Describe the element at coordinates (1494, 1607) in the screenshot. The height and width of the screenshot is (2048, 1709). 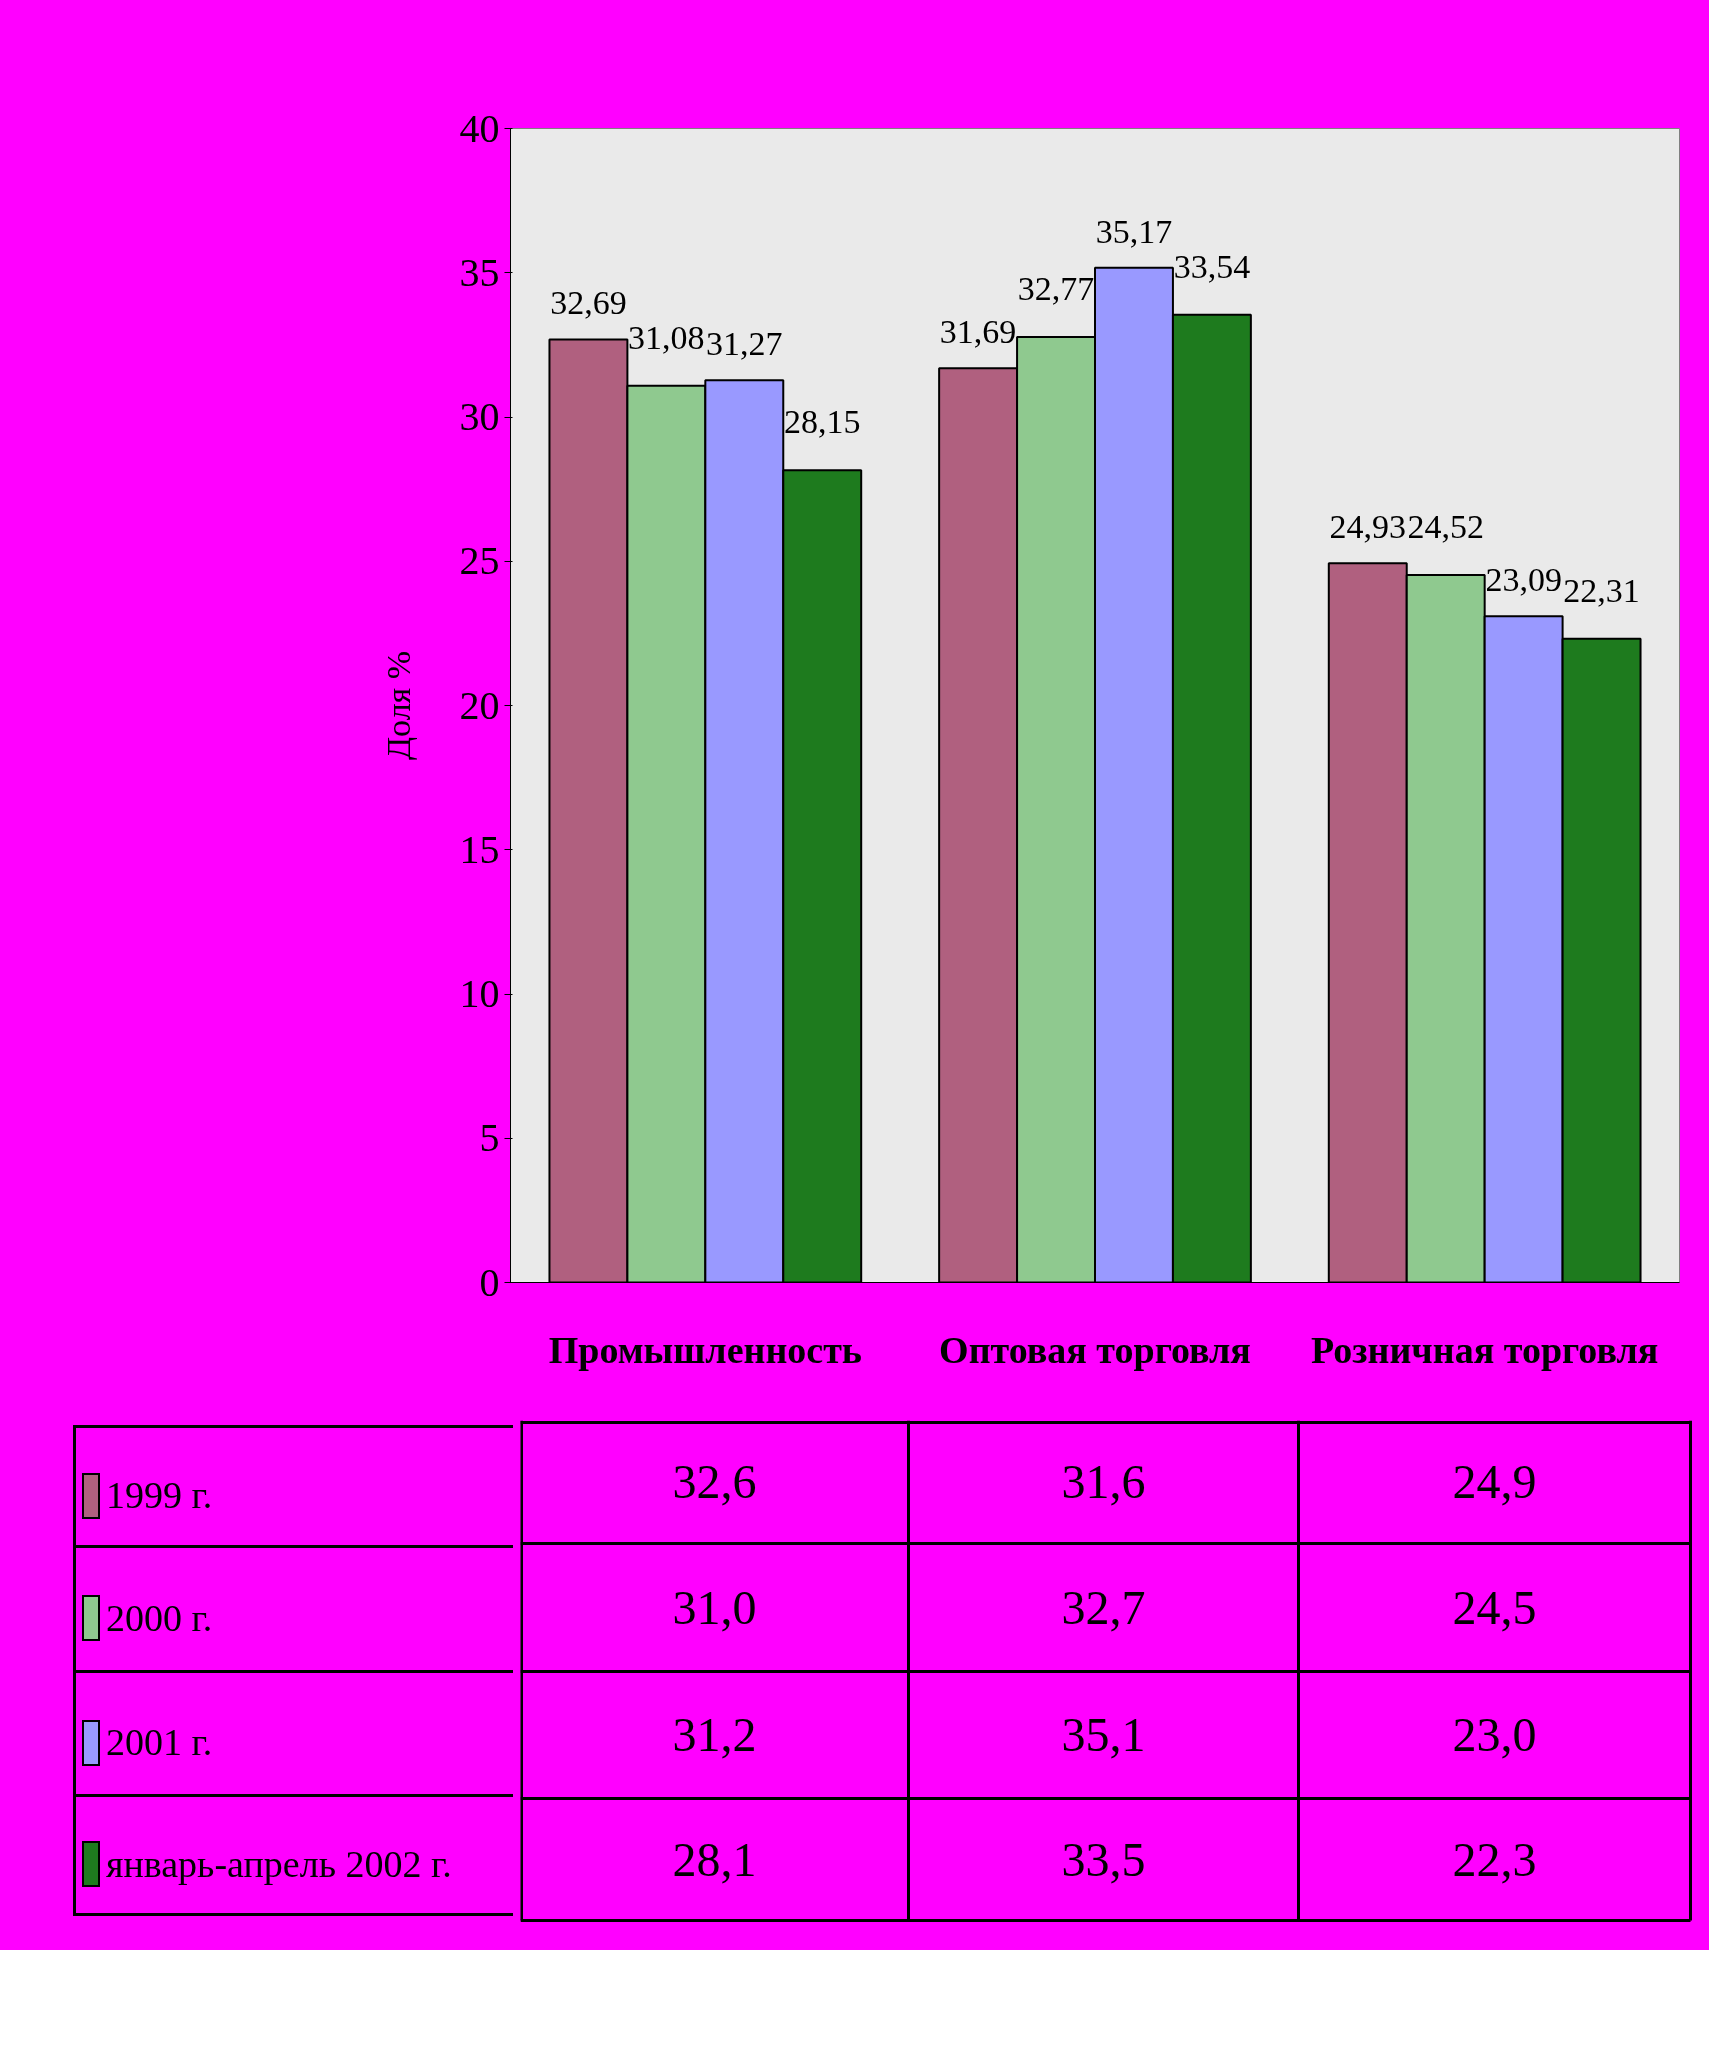
I see `text: 24,5` at that location.